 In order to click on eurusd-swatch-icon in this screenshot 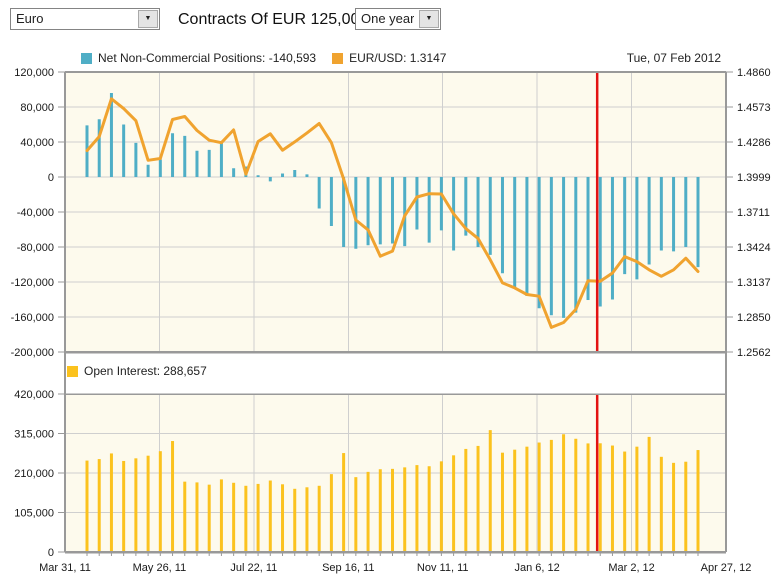, I will do `click(338, 58)`.